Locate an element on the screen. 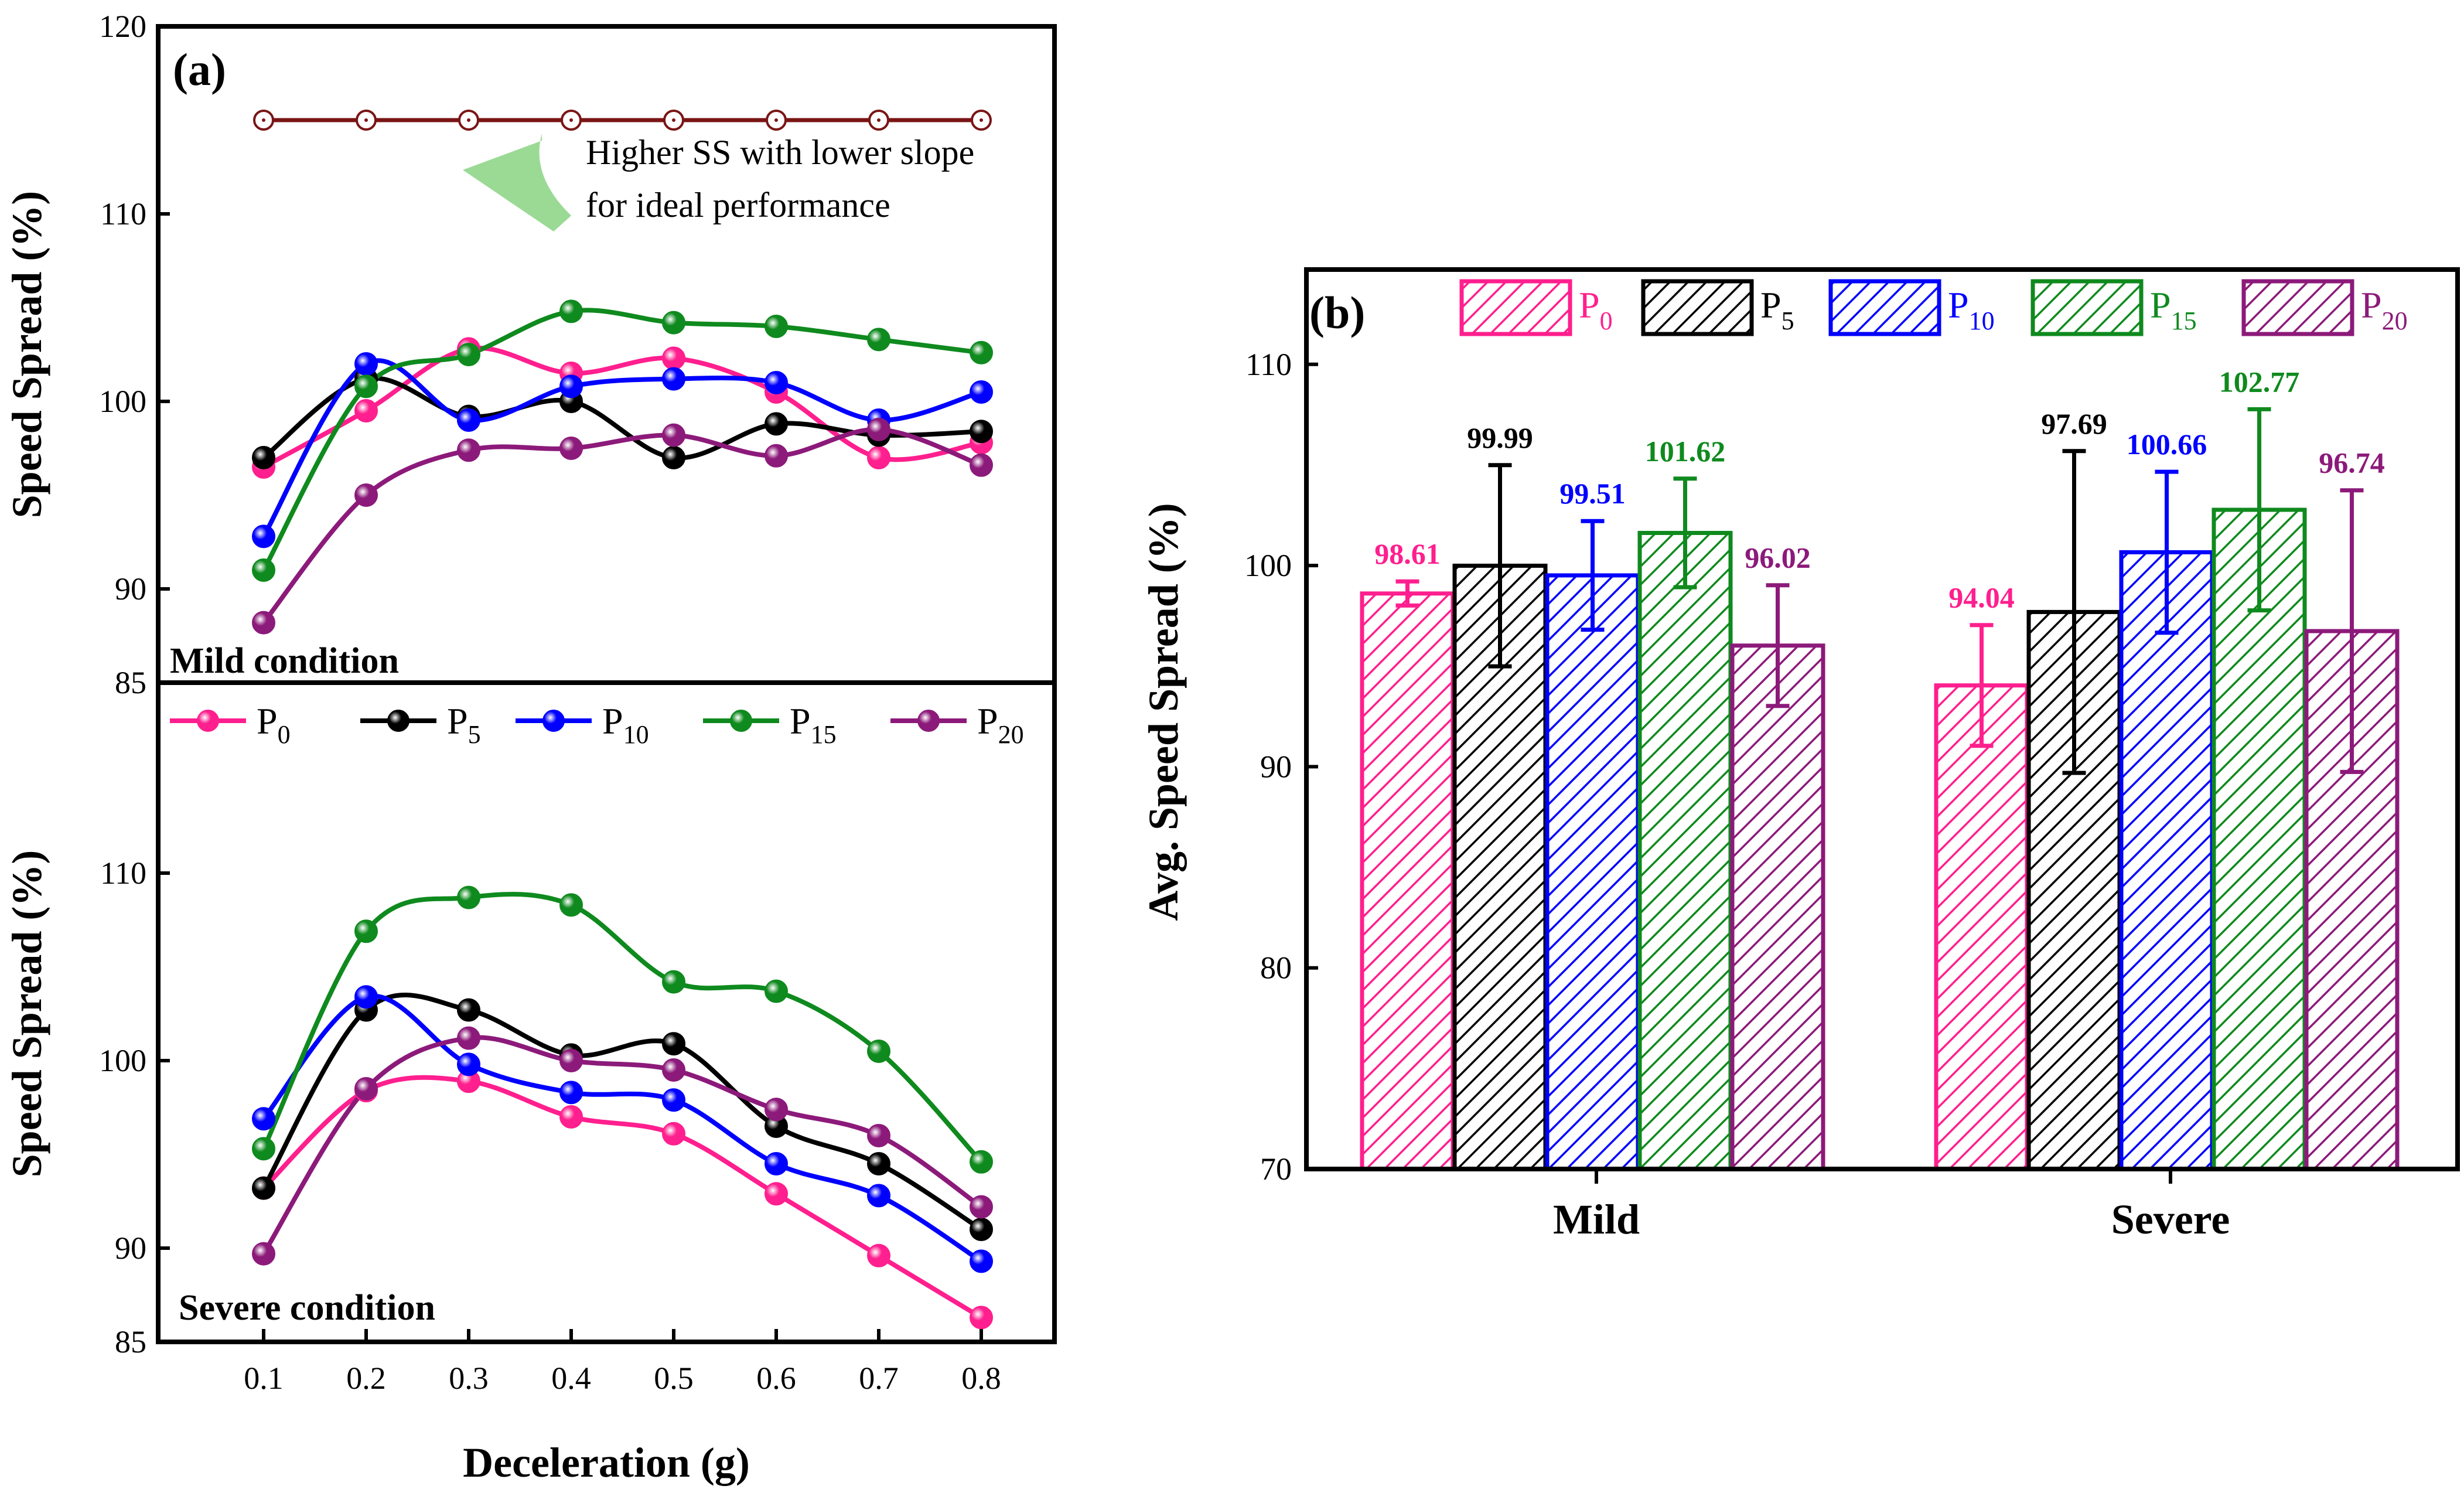 This screenshot has height=1496, width=2464. bar-y-tick-label: 80 is located at coordinates (1276, 968).